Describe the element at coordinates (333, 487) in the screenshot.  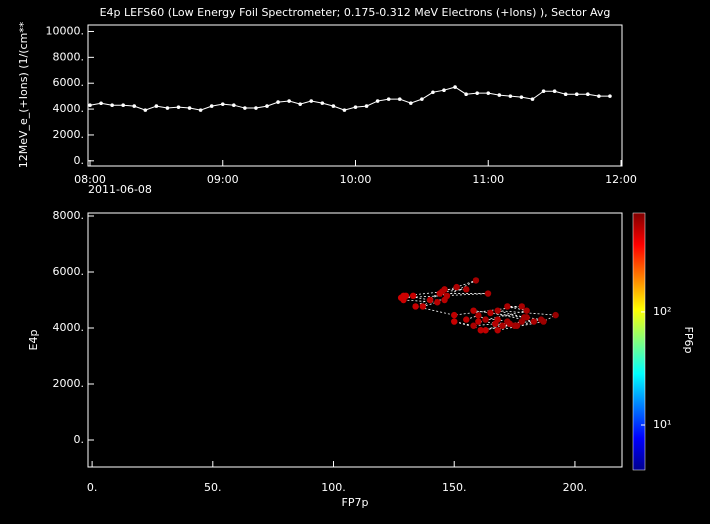
I see `x-tick-label: 100.` at that location.